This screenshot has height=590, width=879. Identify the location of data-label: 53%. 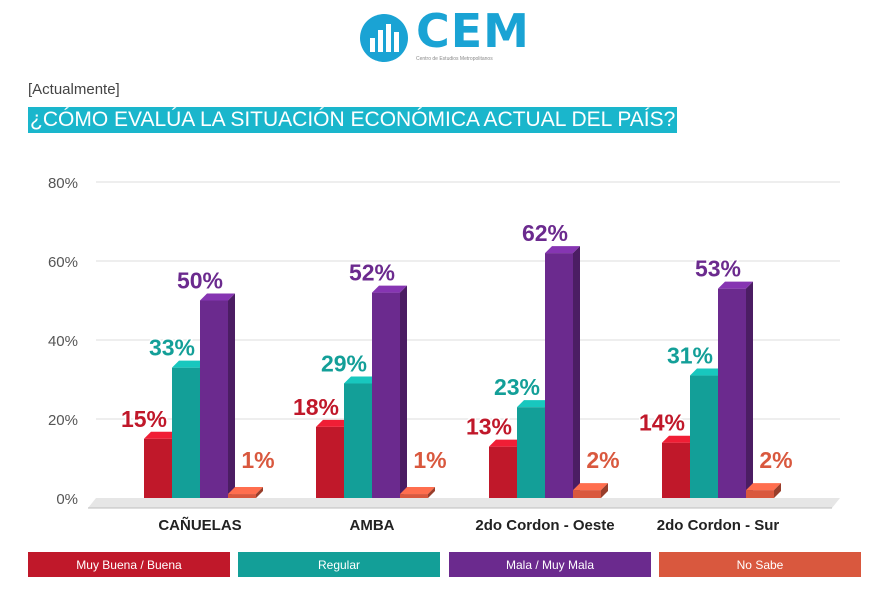
(718, 269).